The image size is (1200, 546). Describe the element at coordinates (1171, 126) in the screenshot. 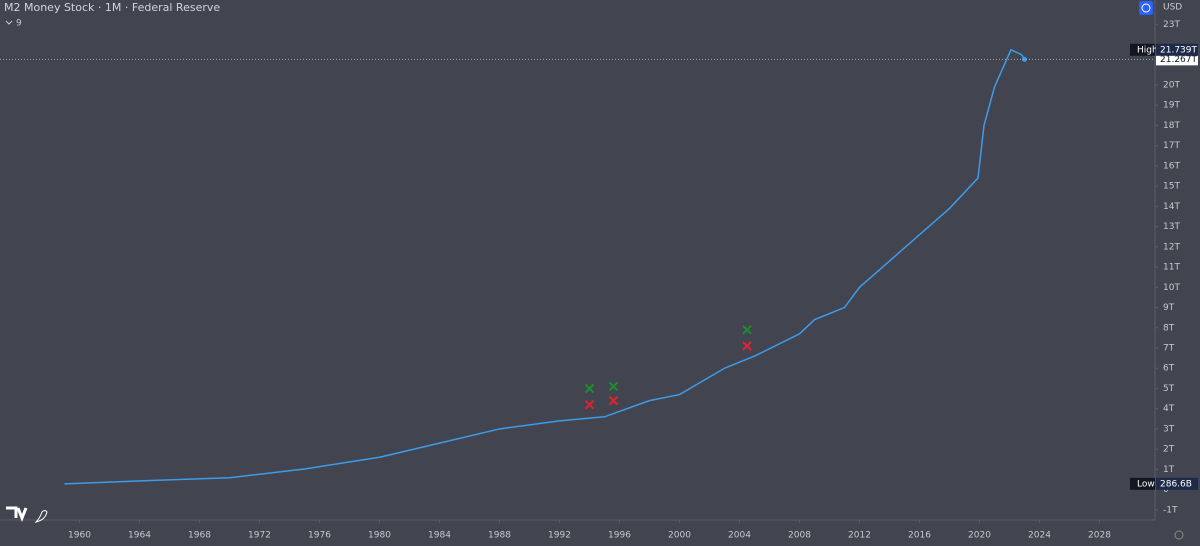

I see `y-tick-label: 18T` at that location.